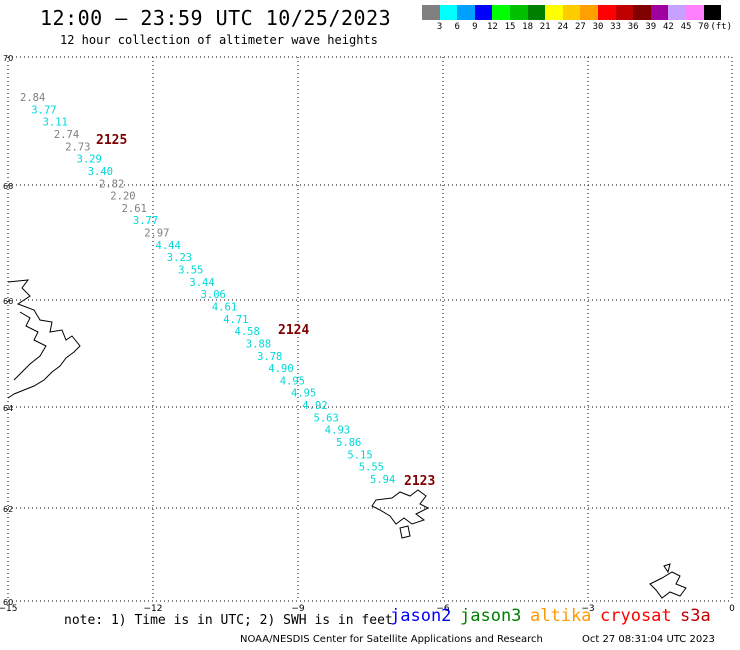 This screenshot has height=650, width=740. Describe the element at coordinates (561, 616) in the screenshot. I see `legend-altika: altika` at that location.